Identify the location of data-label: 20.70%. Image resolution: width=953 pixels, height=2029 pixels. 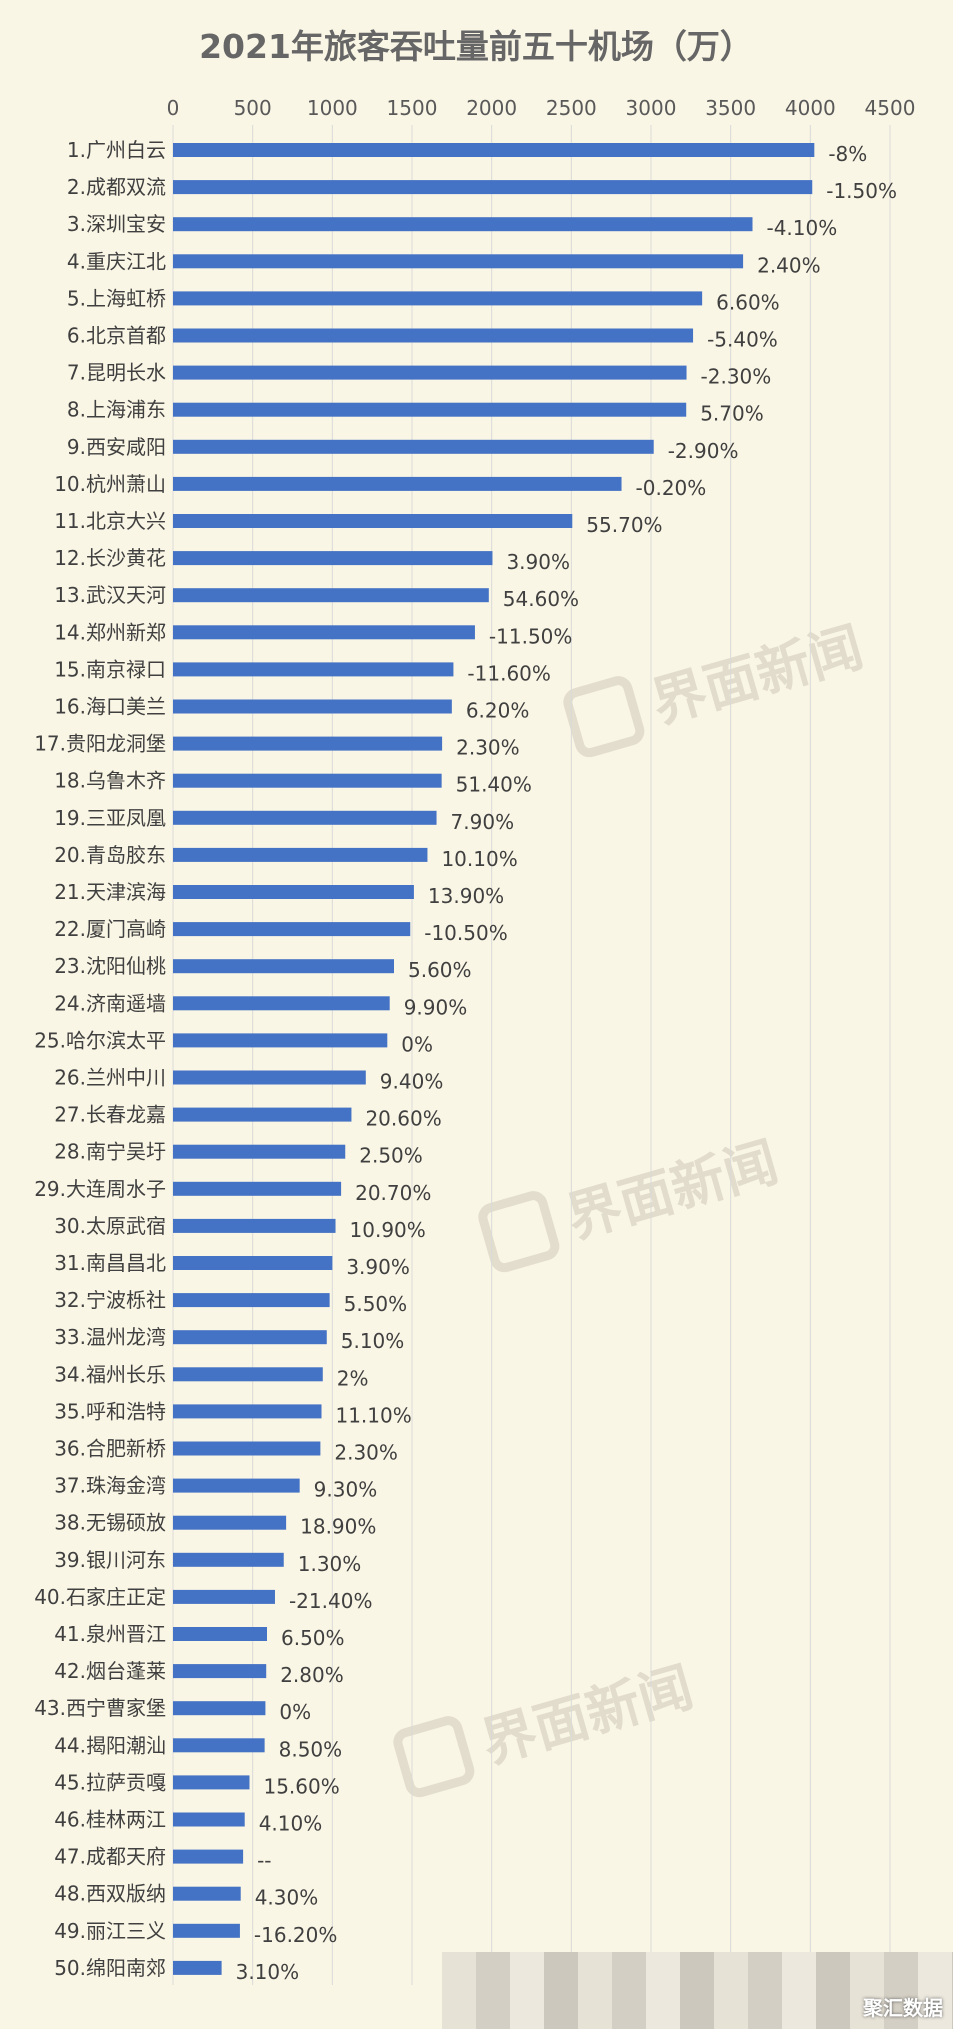
(393, 1193).